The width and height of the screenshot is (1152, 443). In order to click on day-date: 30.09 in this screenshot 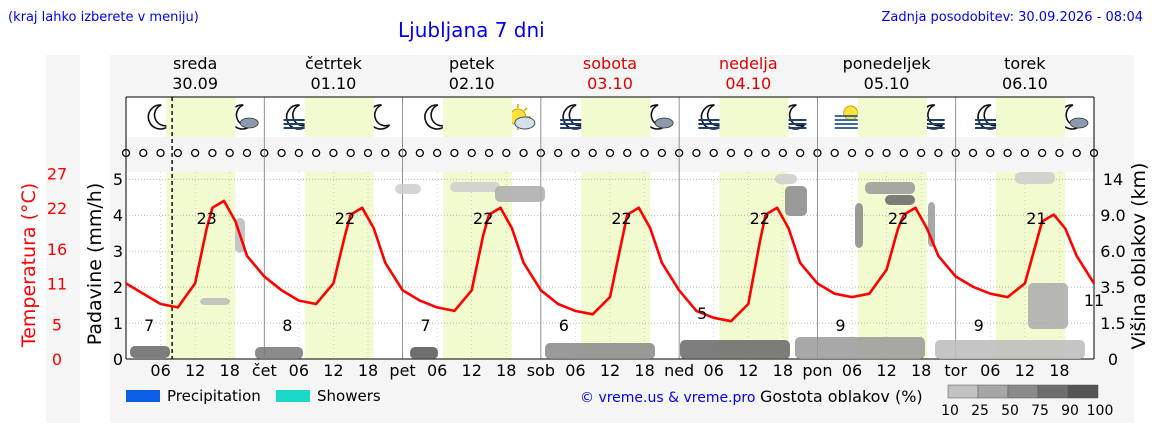, I will do `click(195, 83)`.